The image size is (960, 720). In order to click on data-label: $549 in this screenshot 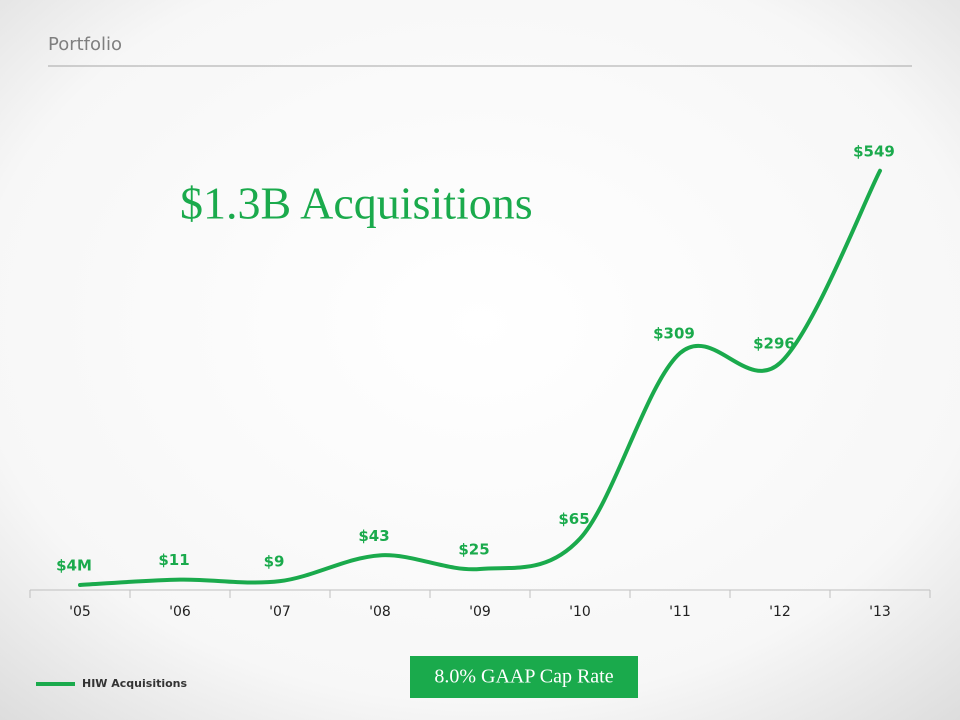, I will do `click(874, 151)`.